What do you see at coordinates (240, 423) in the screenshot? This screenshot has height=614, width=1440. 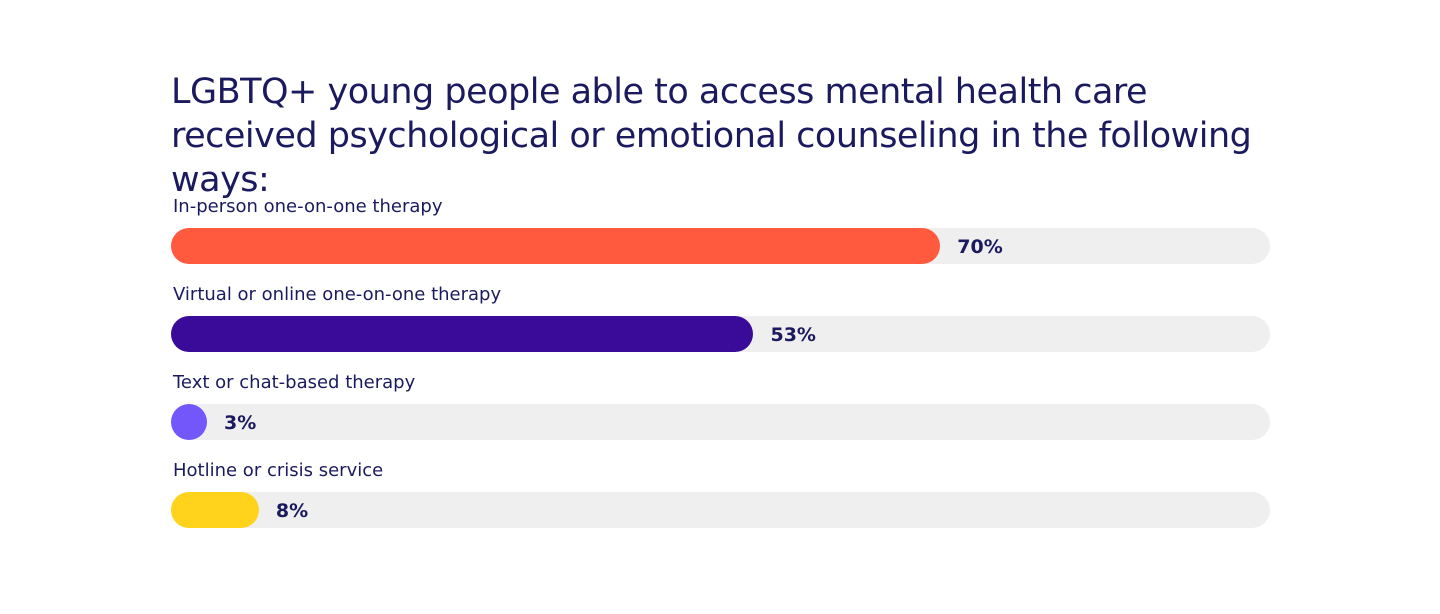 I see `value-label: 3%` at bounding box center [240, 423].